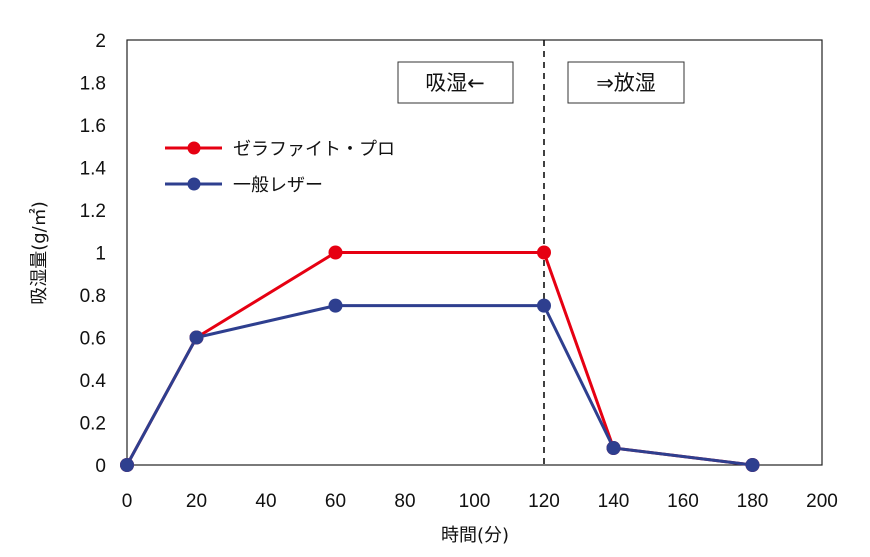 This screenshot has width=870, height=557. I want to click on x-tick-label: 120, so click(544, 501).